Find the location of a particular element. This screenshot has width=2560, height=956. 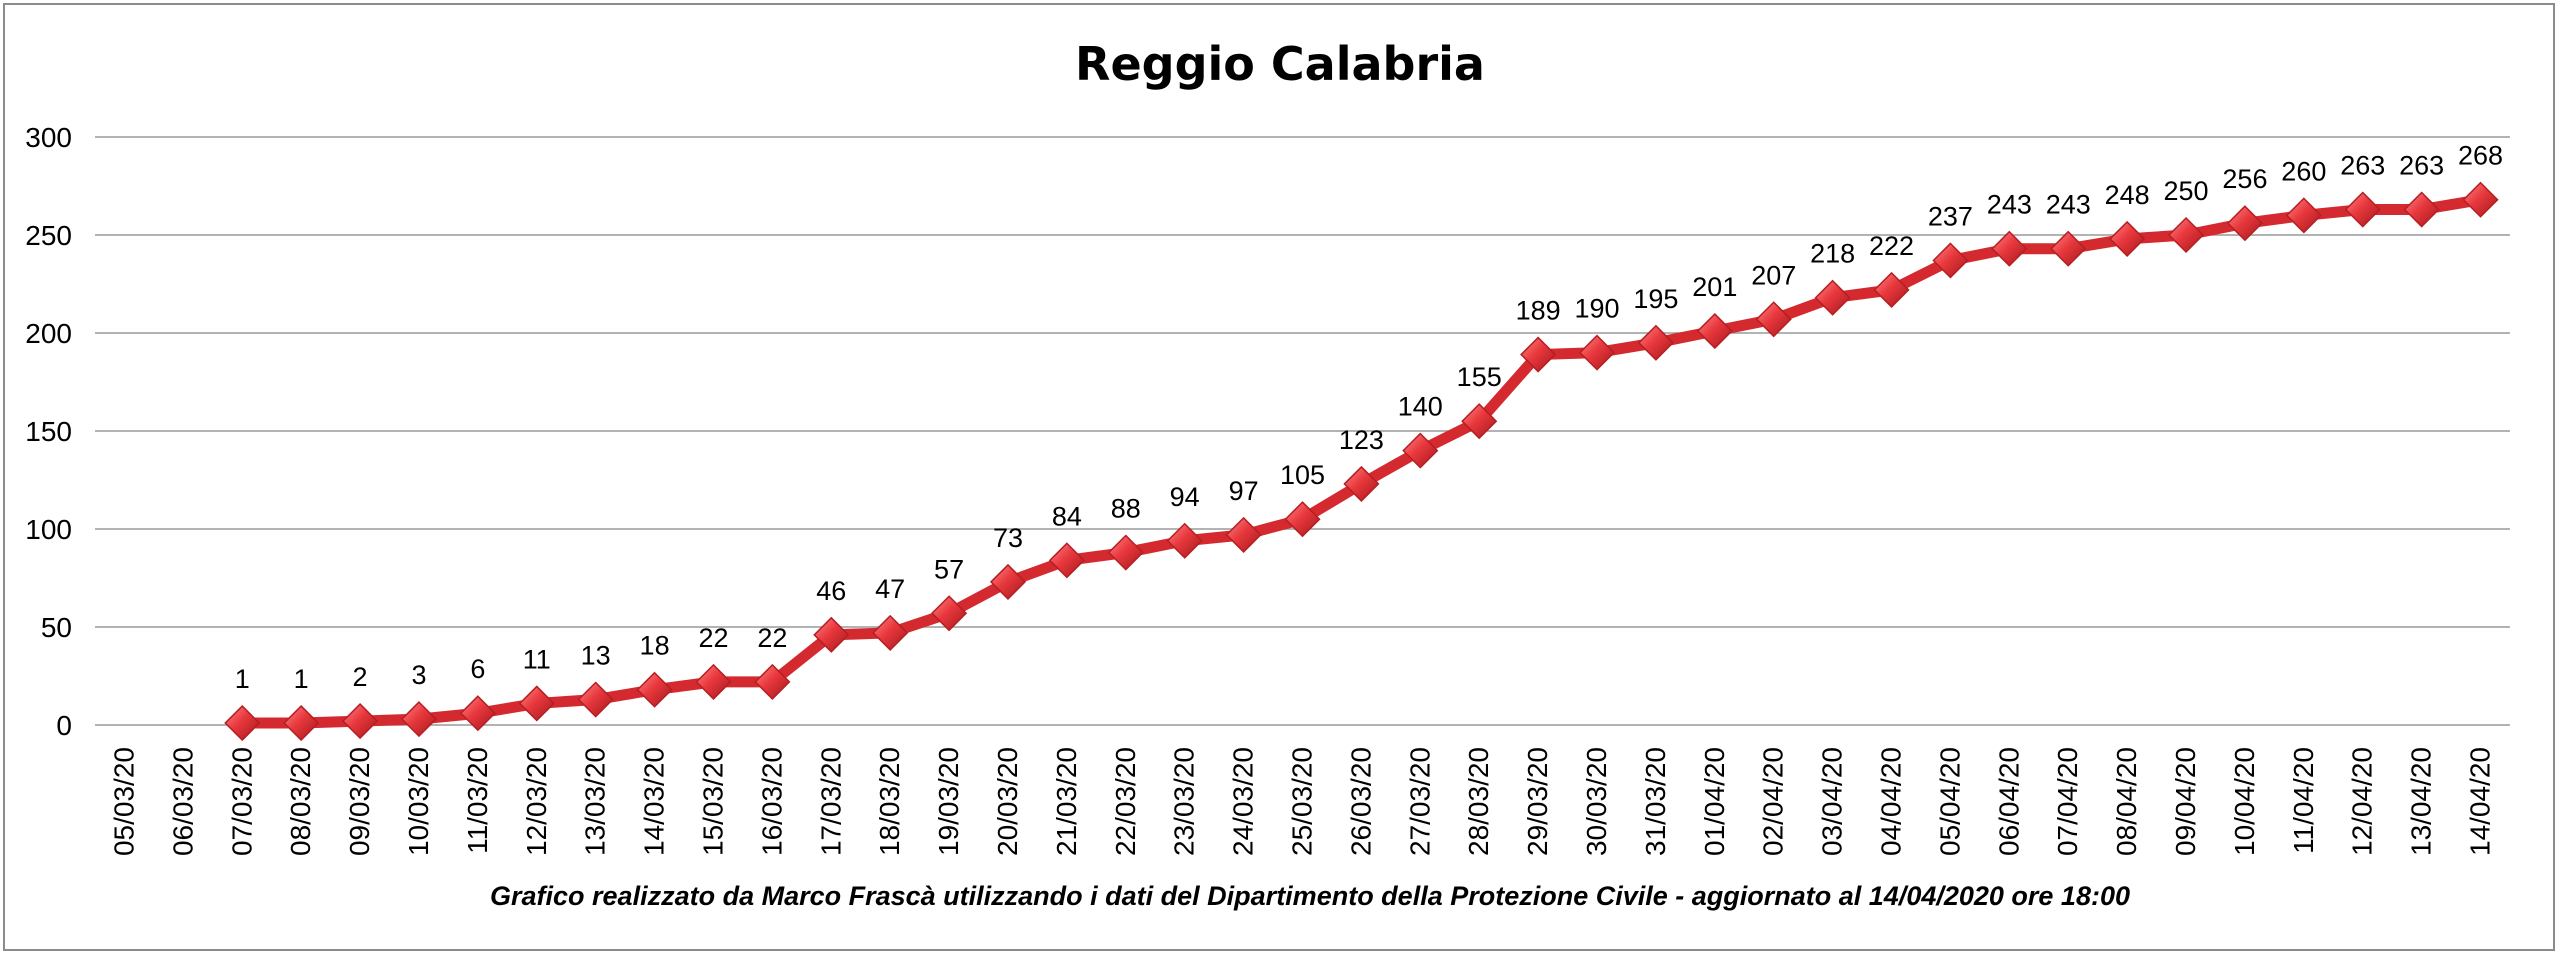

data-label: 201 is located at coordinates (1714, 287).